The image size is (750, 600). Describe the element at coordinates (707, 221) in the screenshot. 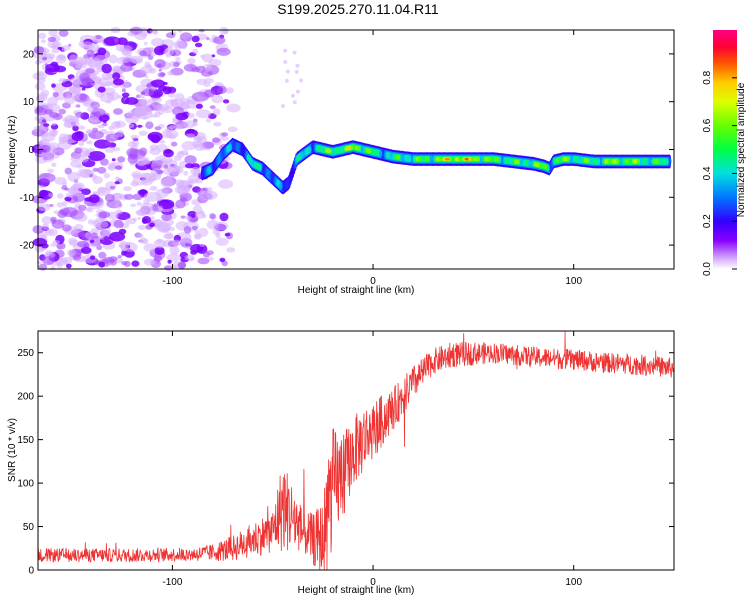

I see `colorbar-tick-label: 0.2` at that location.